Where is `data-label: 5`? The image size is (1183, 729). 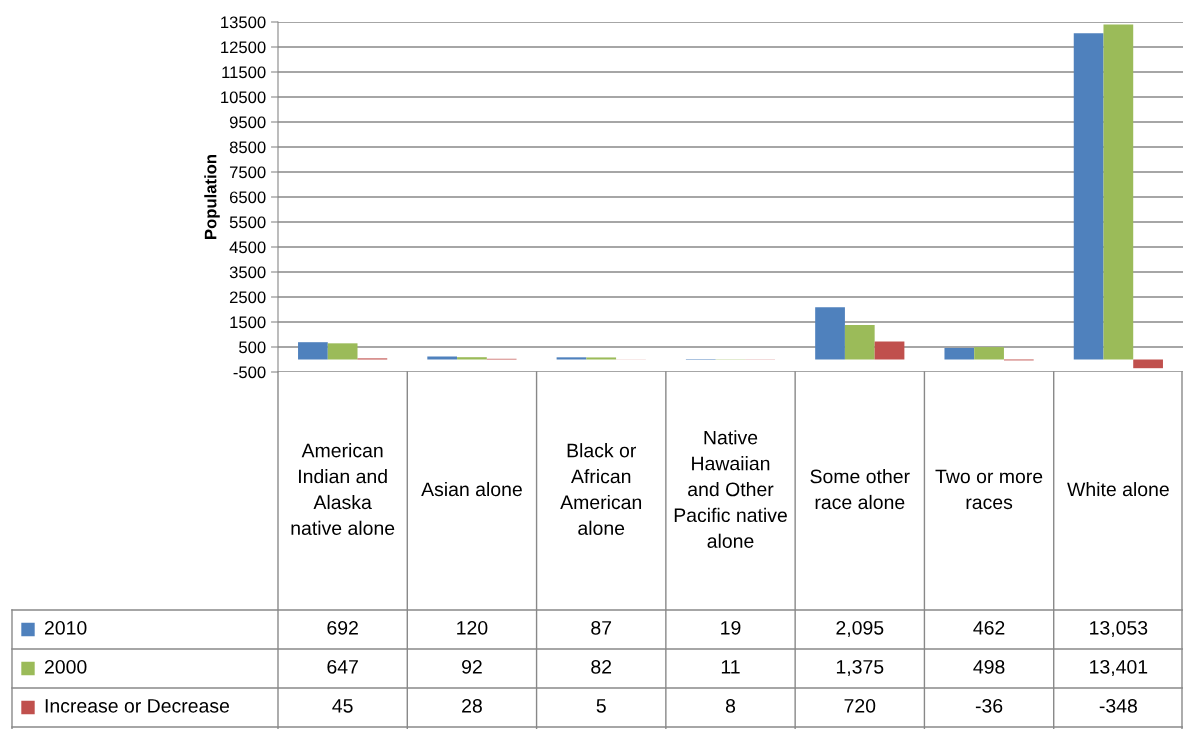 data-label: 5 is located at coordinates (601, 706).